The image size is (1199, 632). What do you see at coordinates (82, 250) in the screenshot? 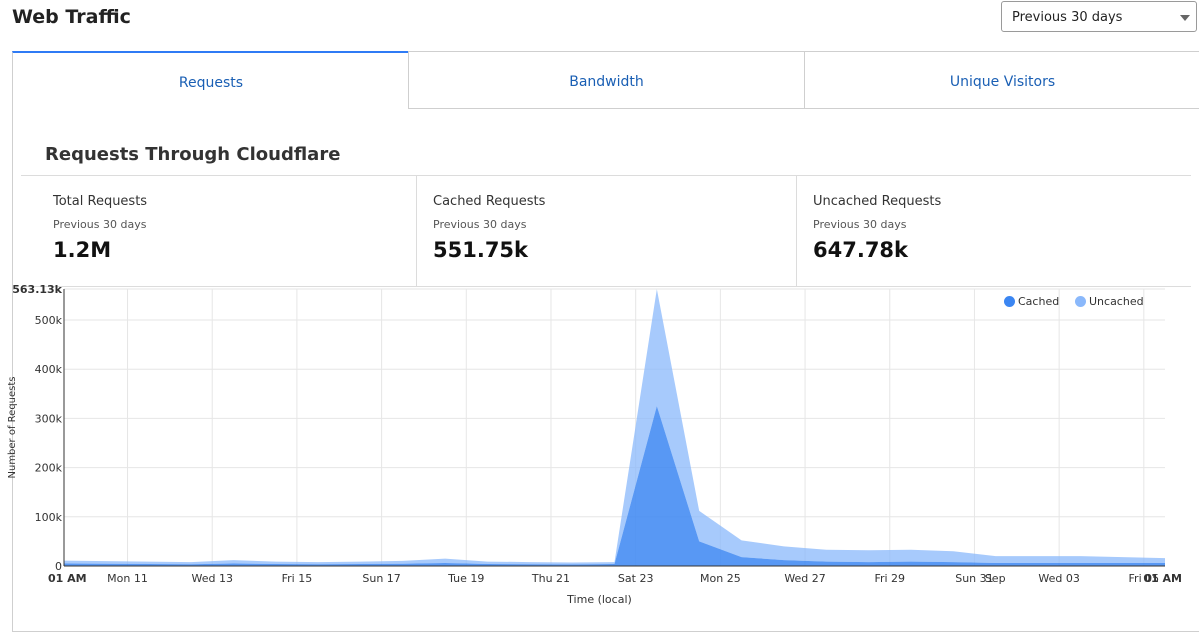
I see `stat-value: 1.2M` at bounding box center [82, 250].